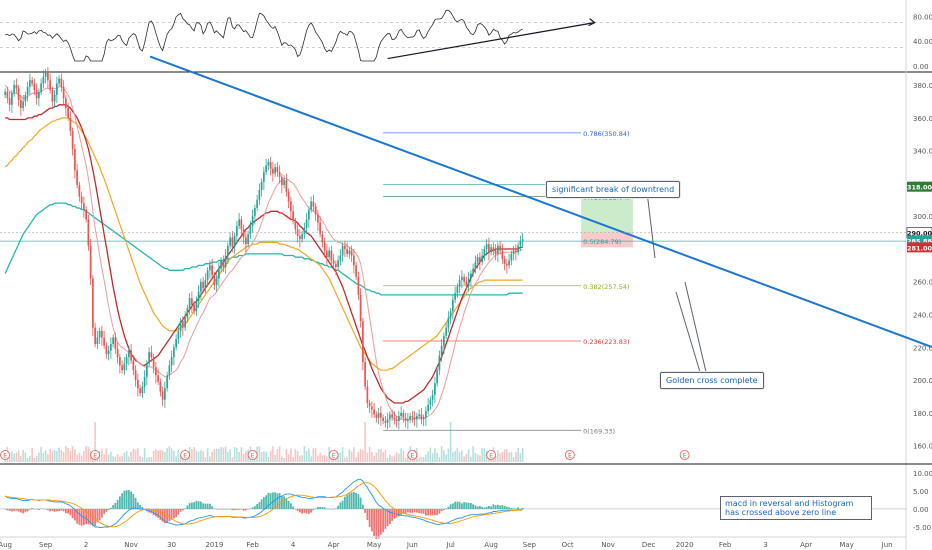 This screenshot has height=550, width=932. What do you see at coordinates (922, 86) in the screenshot?
I see `price-tick-label: 380.00` at bounding box center [922, 86].